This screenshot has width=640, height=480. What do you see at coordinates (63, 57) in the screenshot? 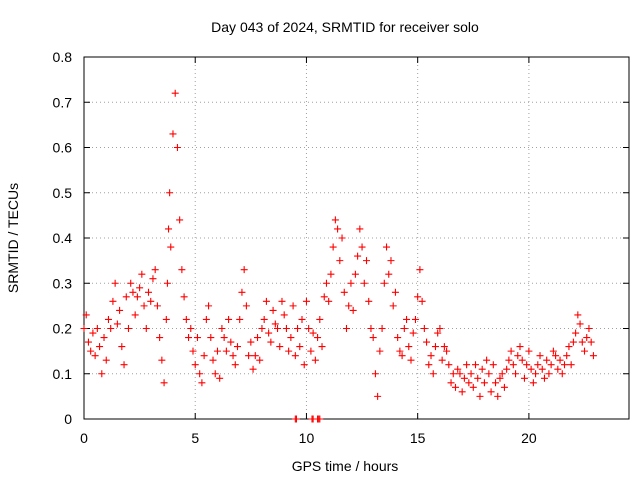
I see `y-tick-label: 0.8` at bounding box center [63, 57].